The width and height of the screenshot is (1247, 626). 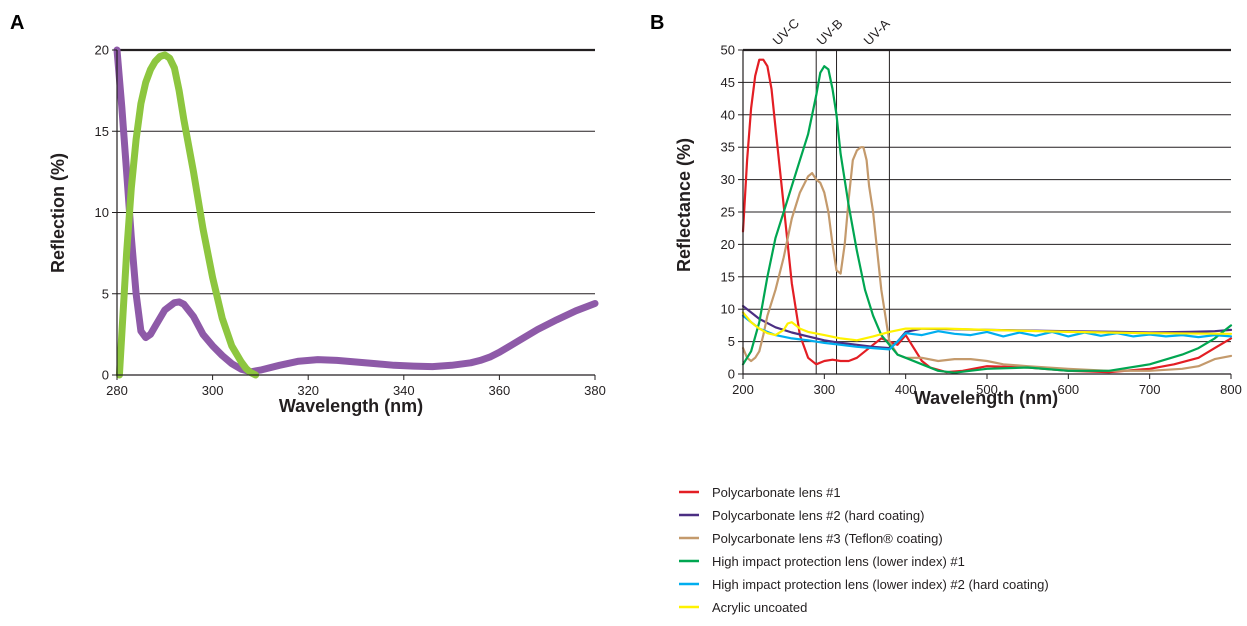 I want to click on x-tick-label: 700, so click(x=1150, y=389).